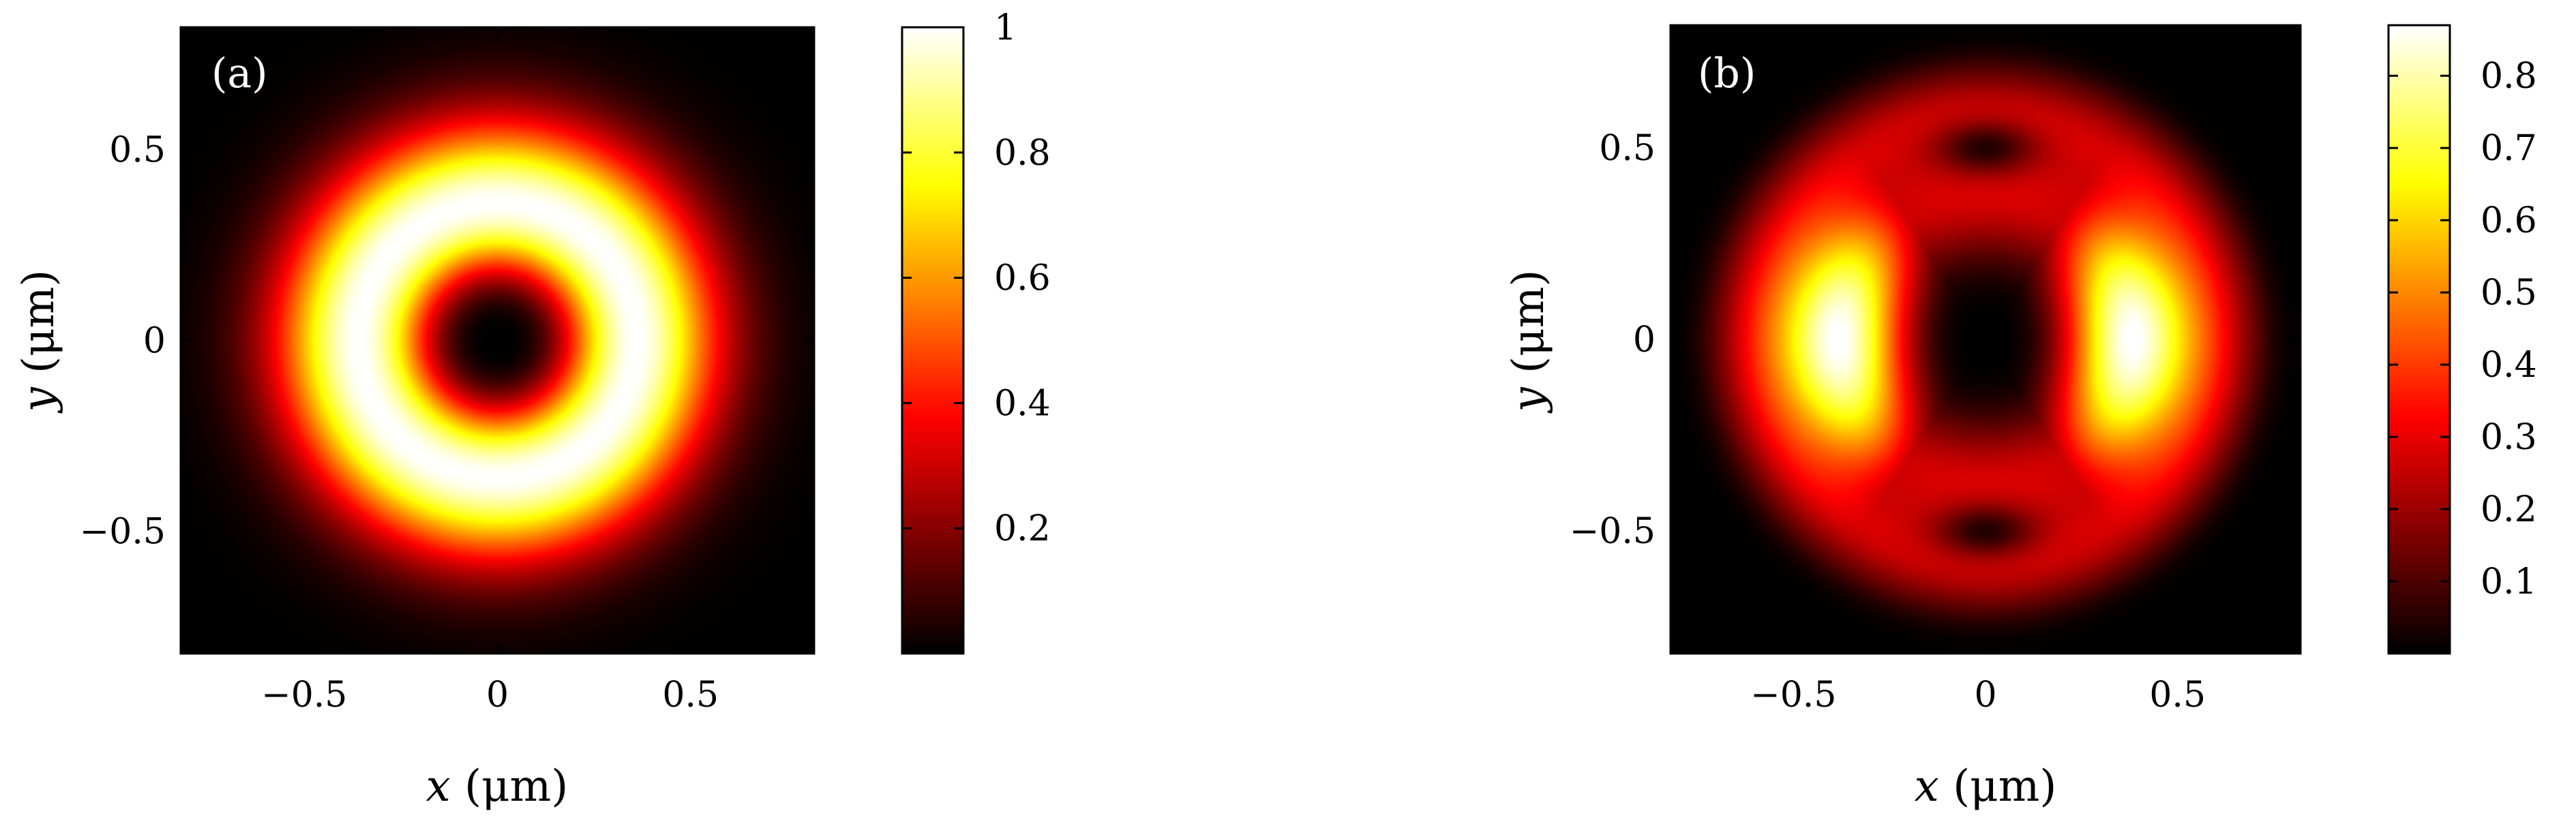 The image size is (2576, 828). Describe the element at coordinates (2462, 329) in the screenshot. I see `colorbar-ticks-b: 0.1 0.2 0.3 0.4 0.5 0.6 0.7 0.8` at that location.